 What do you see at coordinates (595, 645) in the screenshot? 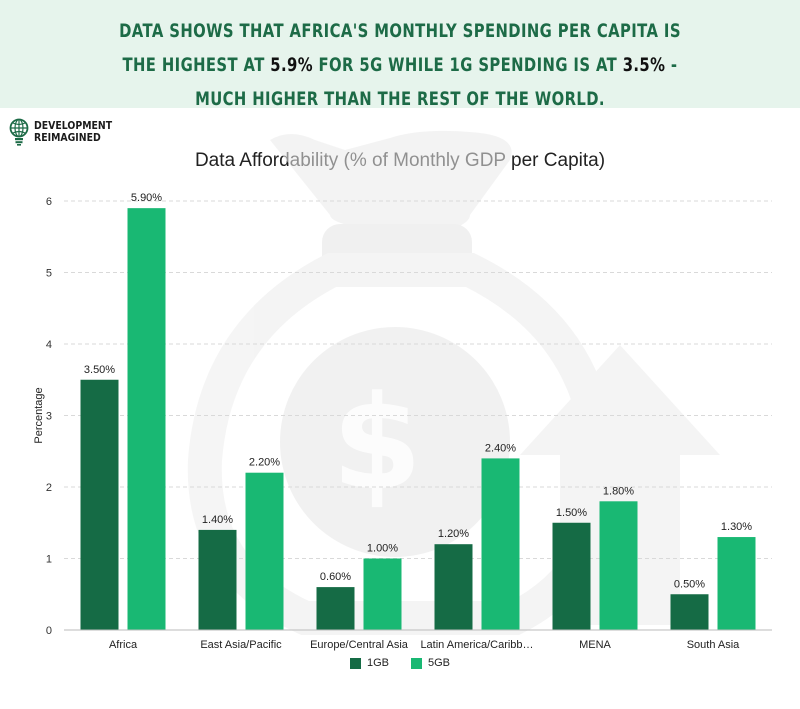
I see `x-tick-label: MENA` at bounding box center [595, 645].